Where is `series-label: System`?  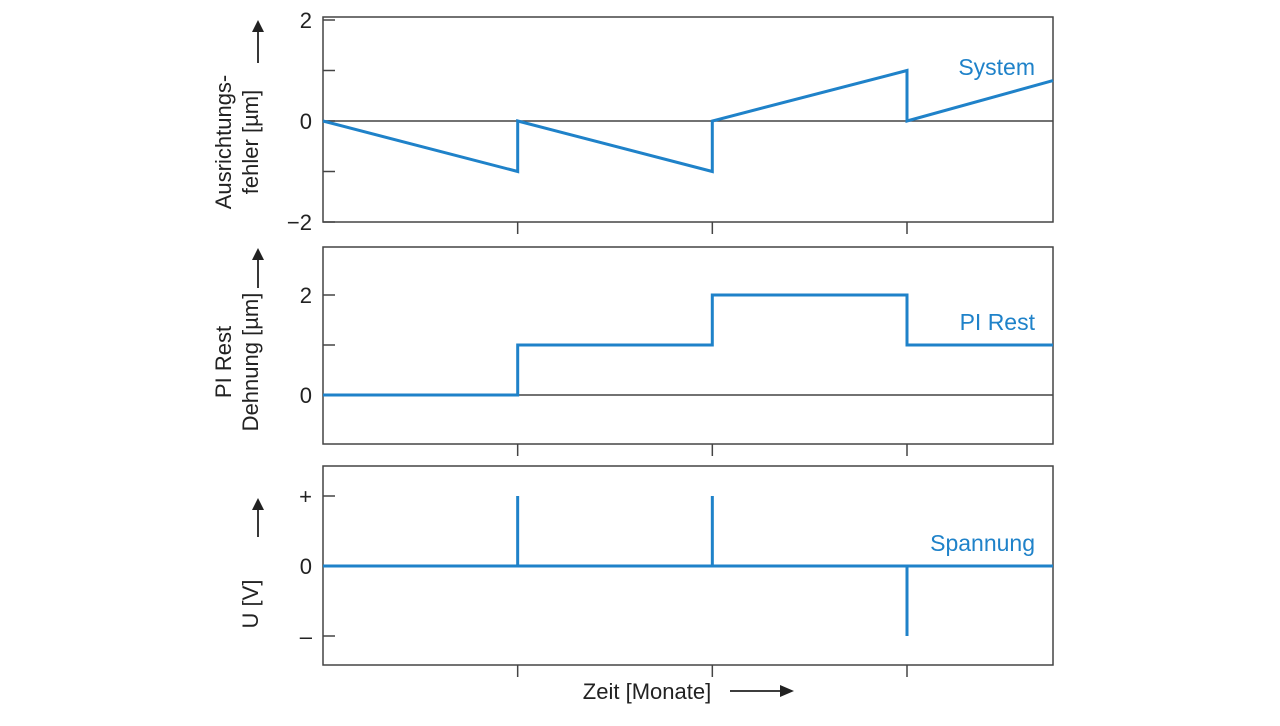 series-label: System is located at coordinates (996, 67).